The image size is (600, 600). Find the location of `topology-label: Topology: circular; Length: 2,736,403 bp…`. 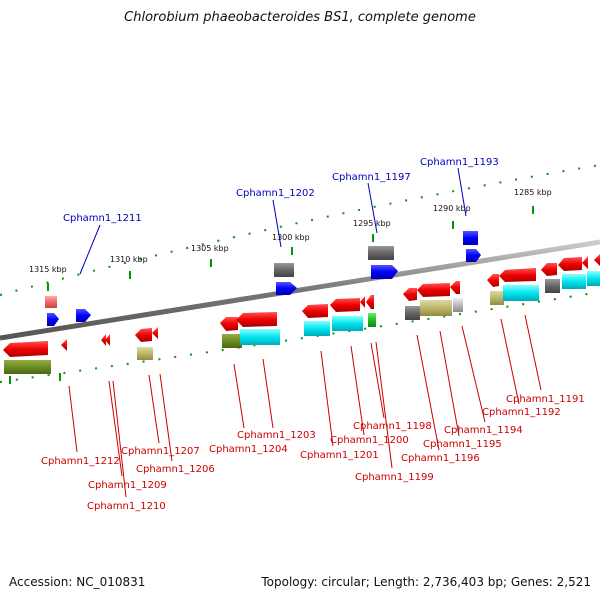

topology-label: Topology: circular; Length: 2,736,403 bp… is located at coordinates (426, 582).